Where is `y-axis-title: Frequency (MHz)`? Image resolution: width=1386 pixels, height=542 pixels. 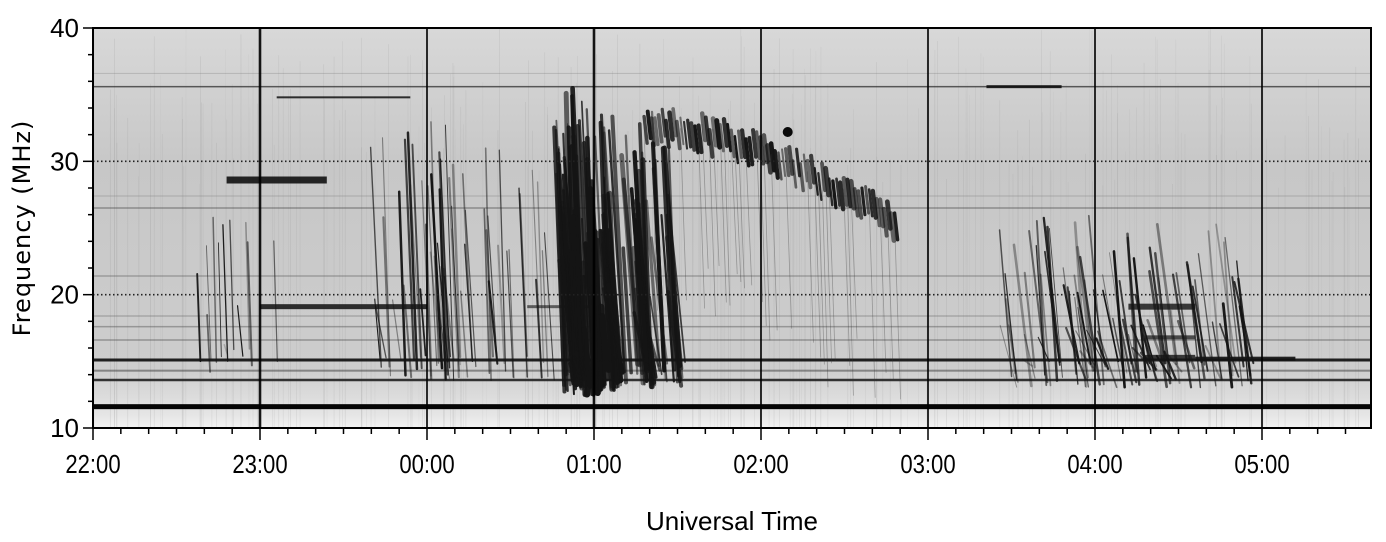 y-axis-title: Frequency (MHz) is located at coordinates (22, 228).